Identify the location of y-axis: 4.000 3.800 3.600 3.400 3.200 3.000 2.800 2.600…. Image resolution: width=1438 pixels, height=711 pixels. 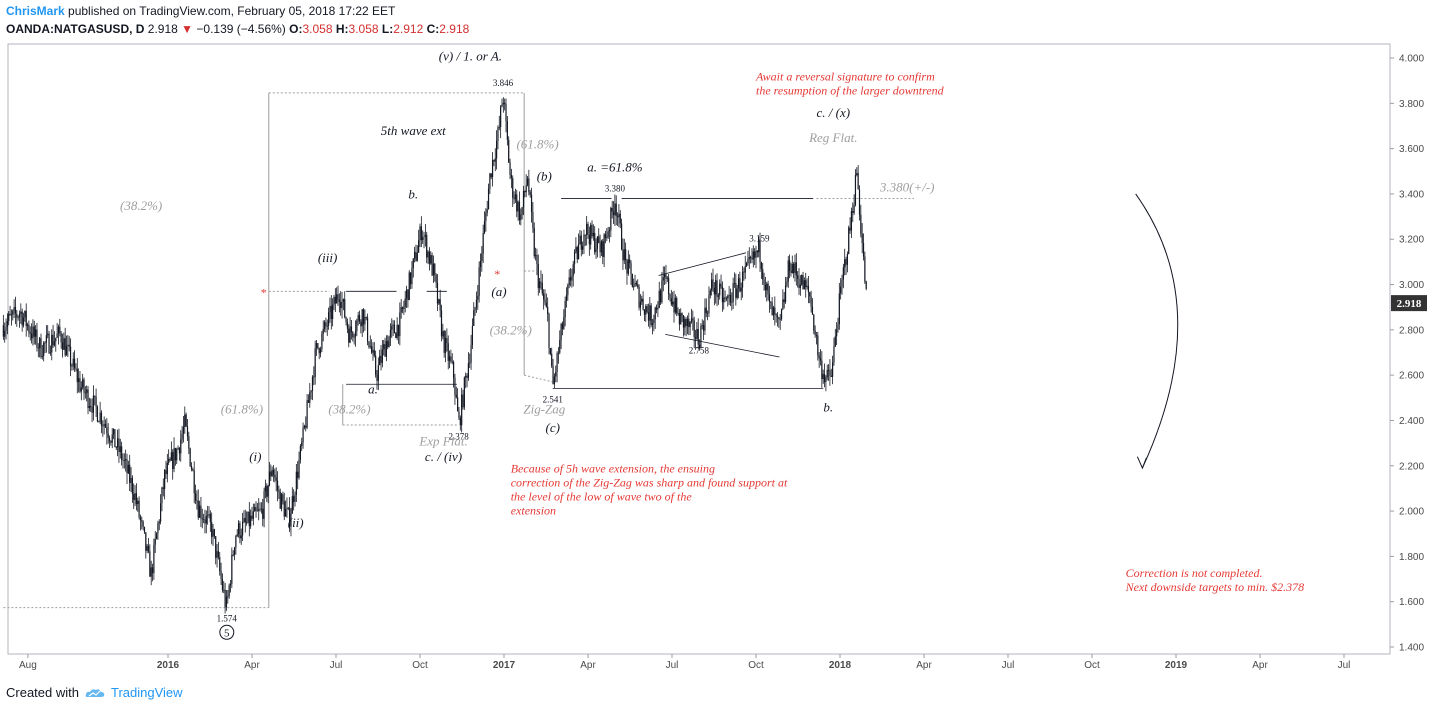
(1407, 354).